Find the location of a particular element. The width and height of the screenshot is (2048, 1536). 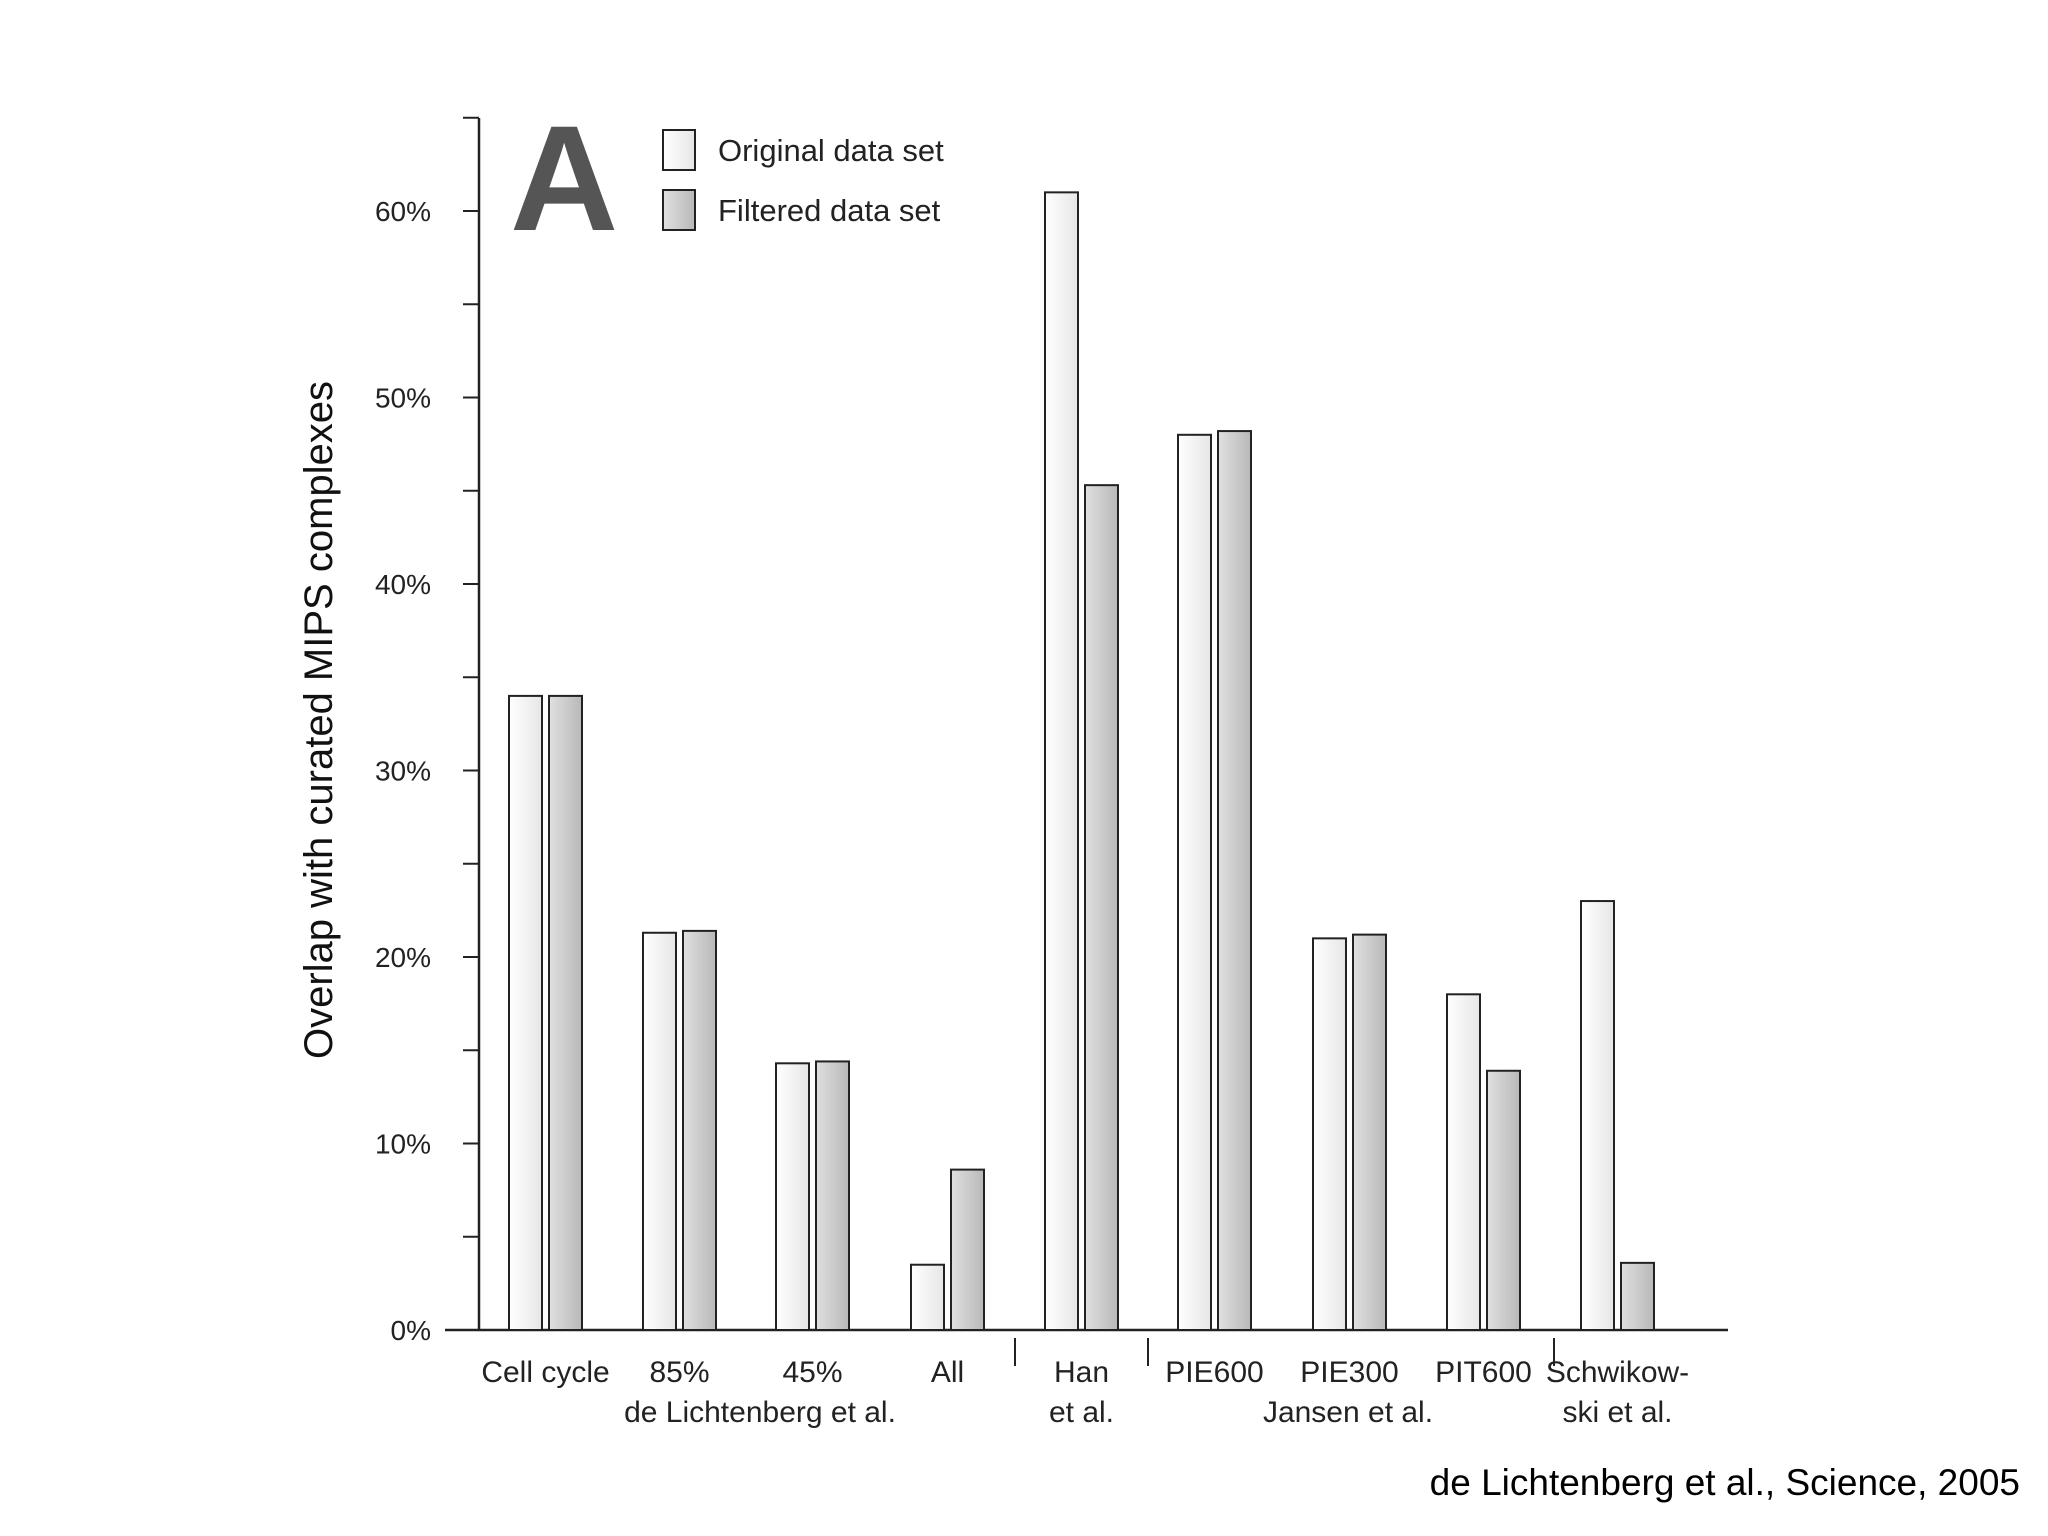

x-category-label: PIE600 is located at coordinates (1214, 1372).